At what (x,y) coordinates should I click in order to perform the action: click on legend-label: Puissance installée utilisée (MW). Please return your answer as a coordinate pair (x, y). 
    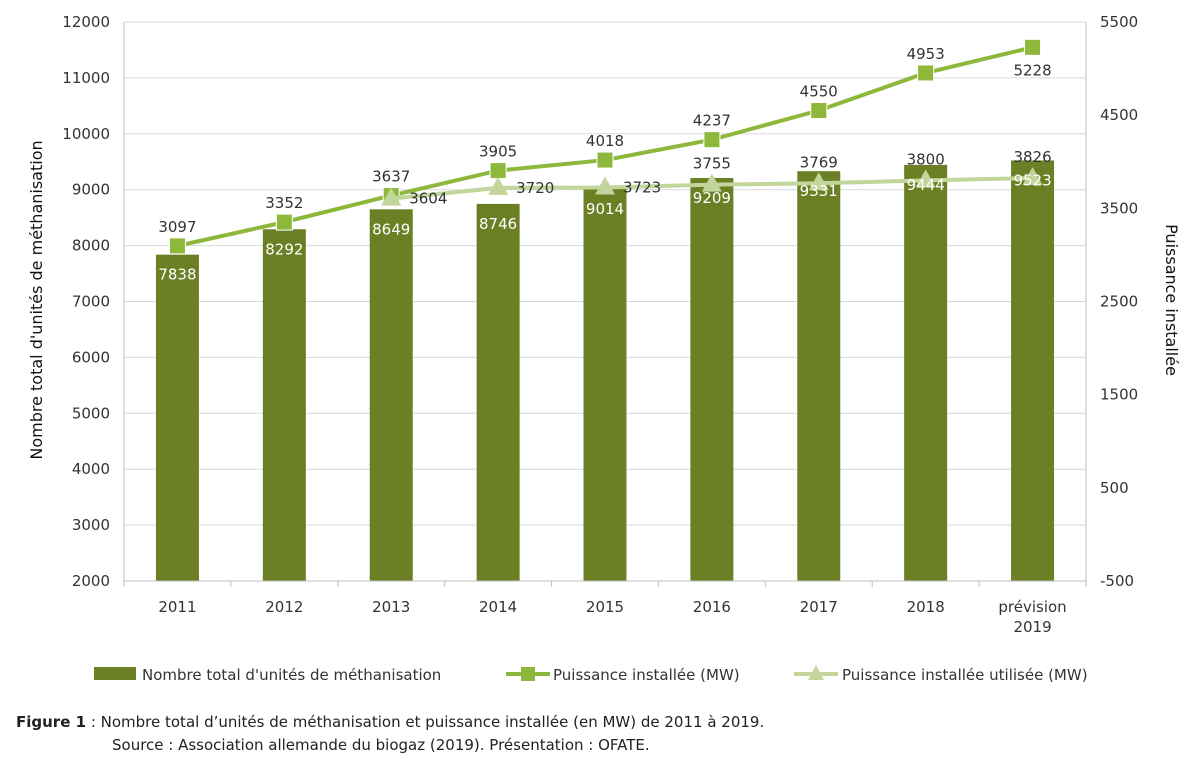
    Looking at the image, I should click on (965, 675).